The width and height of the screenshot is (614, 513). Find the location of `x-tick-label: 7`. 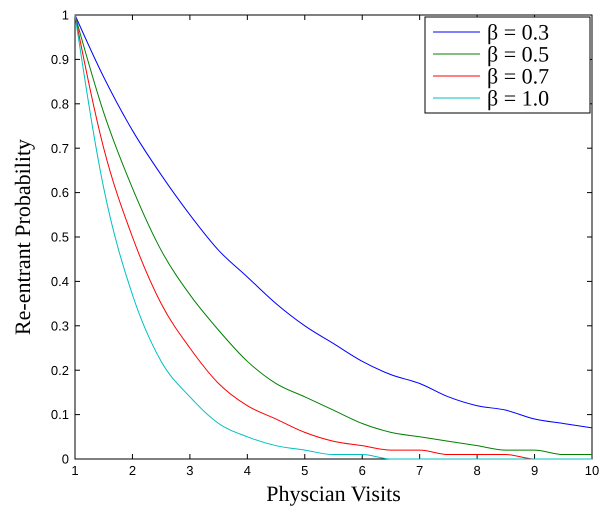

x-tick-label: 7 is located at coordinates (420, 470).